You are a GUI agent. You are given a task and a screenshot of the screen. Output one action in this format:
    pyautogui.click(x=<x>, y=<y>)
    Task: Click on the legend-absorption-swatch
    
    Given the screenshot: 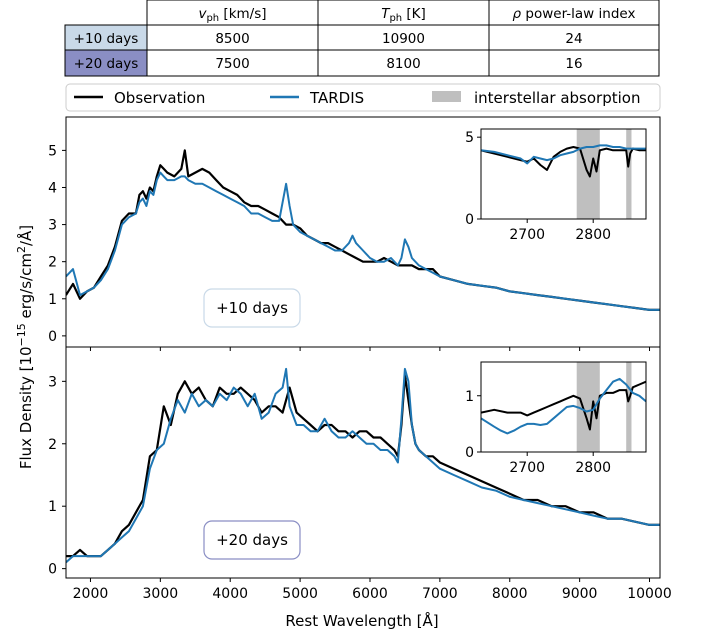 What is the action you would take?
    pyautogui.click(x=446, y=96)
    